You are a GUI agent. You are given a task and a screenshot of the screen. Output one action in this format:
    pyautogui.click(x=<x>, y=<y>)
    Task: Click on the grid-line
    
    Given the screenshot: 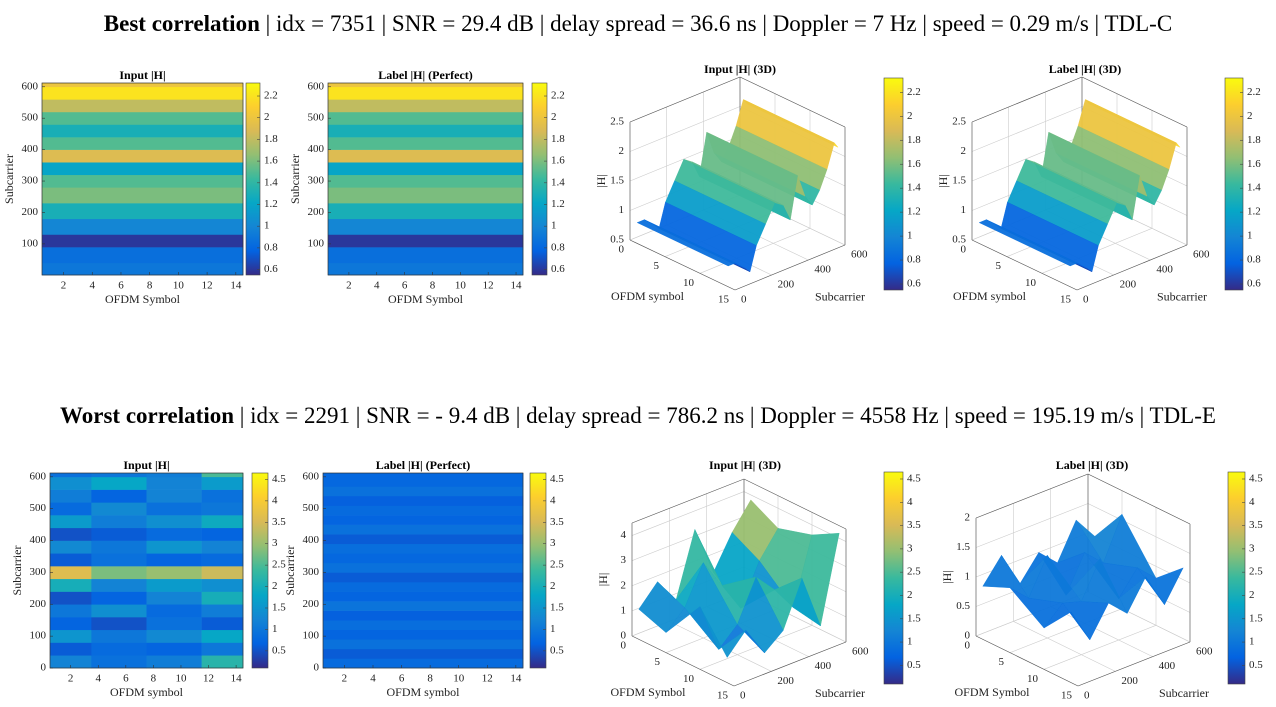 What is the action you would take?
    pyautogui.click(x=1101, y=631)
    